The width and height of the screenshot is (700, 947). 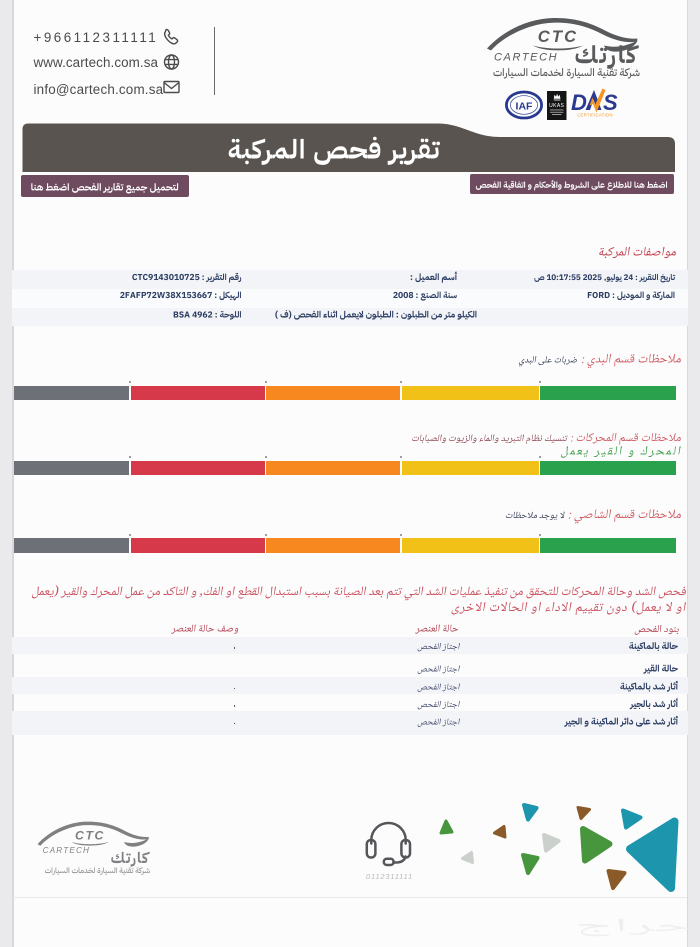 What do you see at coordinates (525, 107) in the screenshot?
I see `svg-text: IAF` at bounding box center [525, 107].